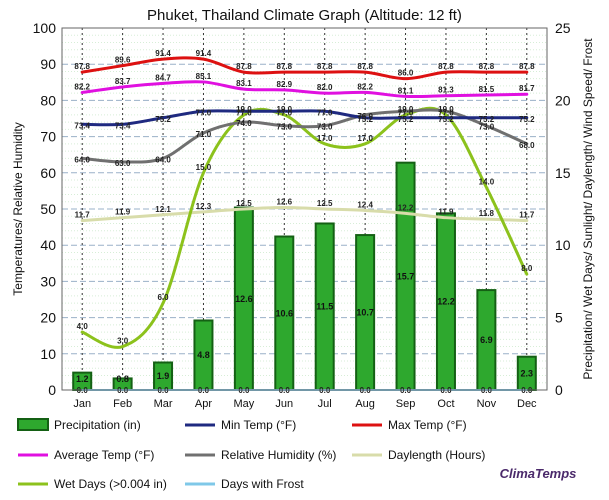 This screenshot has height=500, width=609. I want to click on y-tick-left: 20, so click(48, 318).